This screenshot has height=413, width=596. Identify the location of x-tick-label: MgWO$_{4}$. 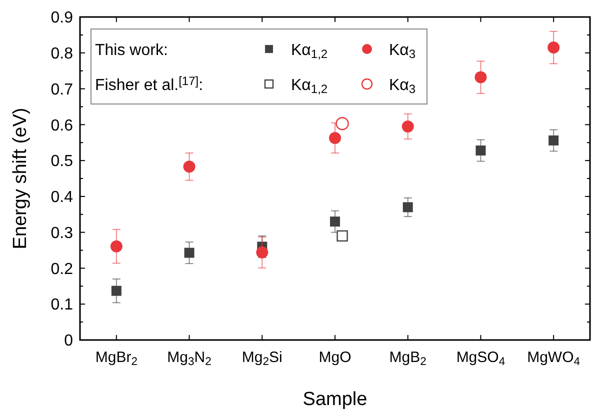
(553, 358).